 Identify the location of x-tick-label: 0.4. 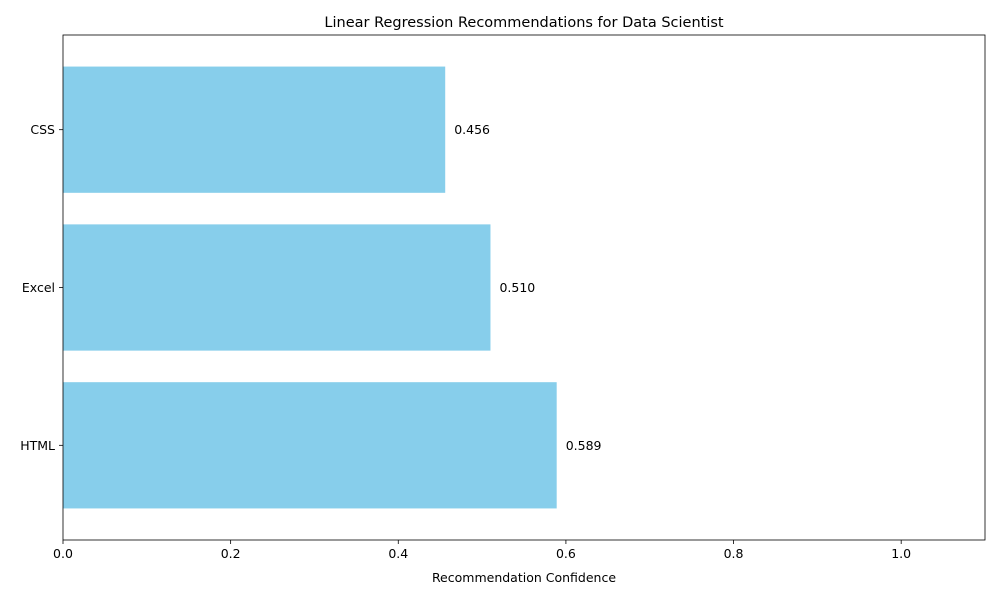
(398, 553).